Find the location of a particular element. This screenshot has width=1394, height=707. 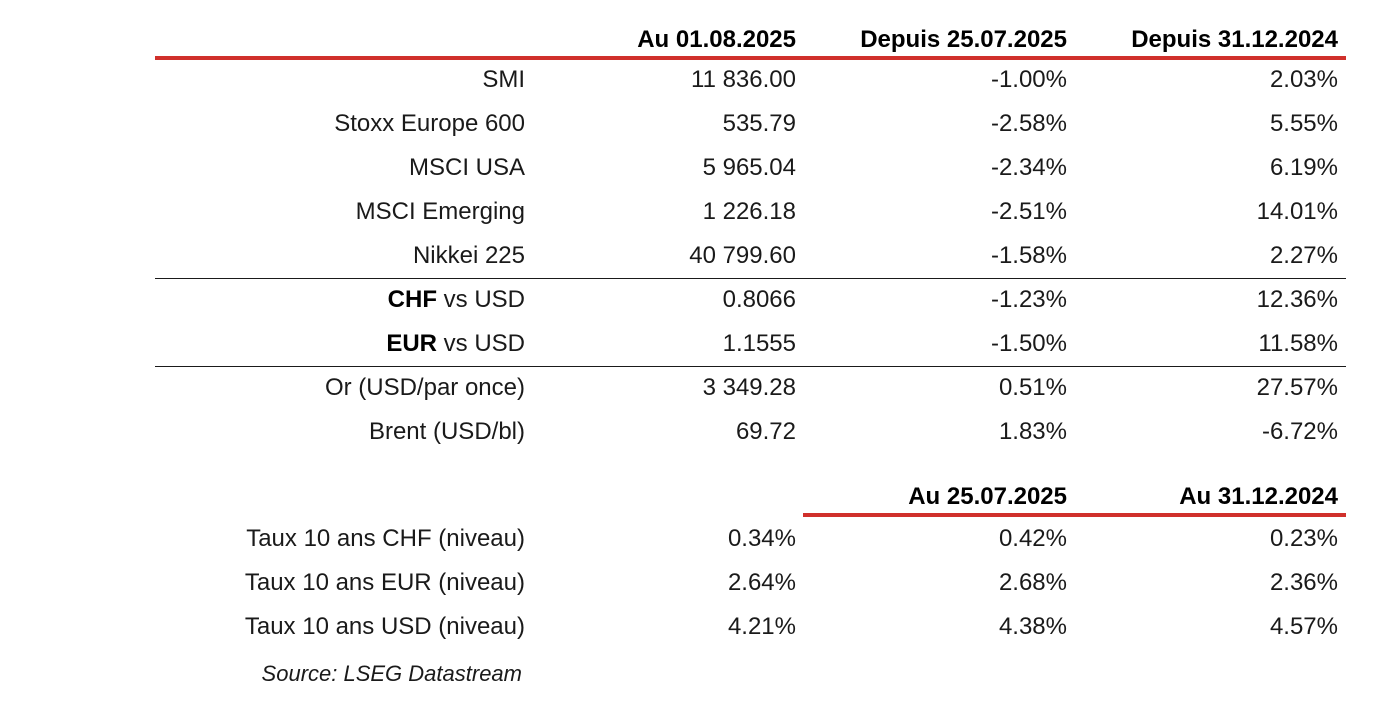

currency-code: CHF is located at coordinates (412, 299).